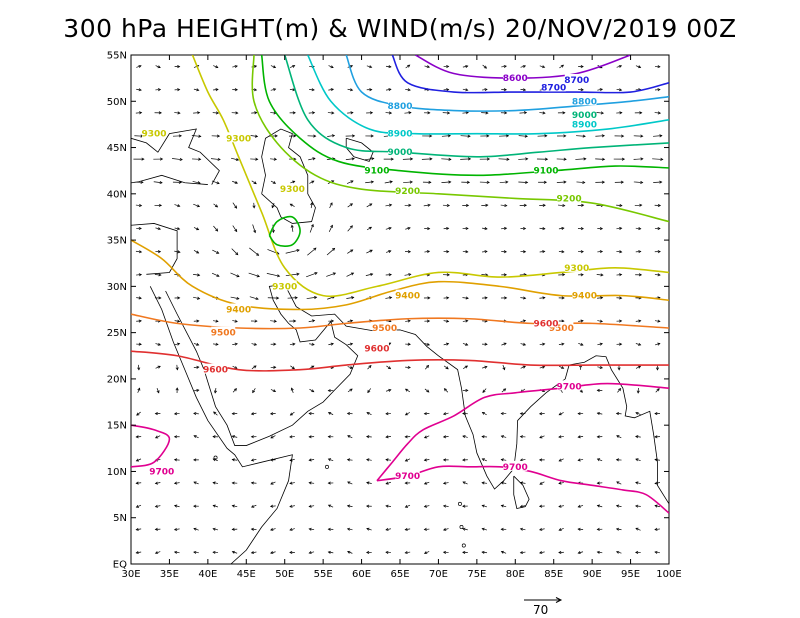  What do you see at coordinates (545, 172) in the screenshot?
I see `contour-label: 9100` at bounding box center [545, 172].